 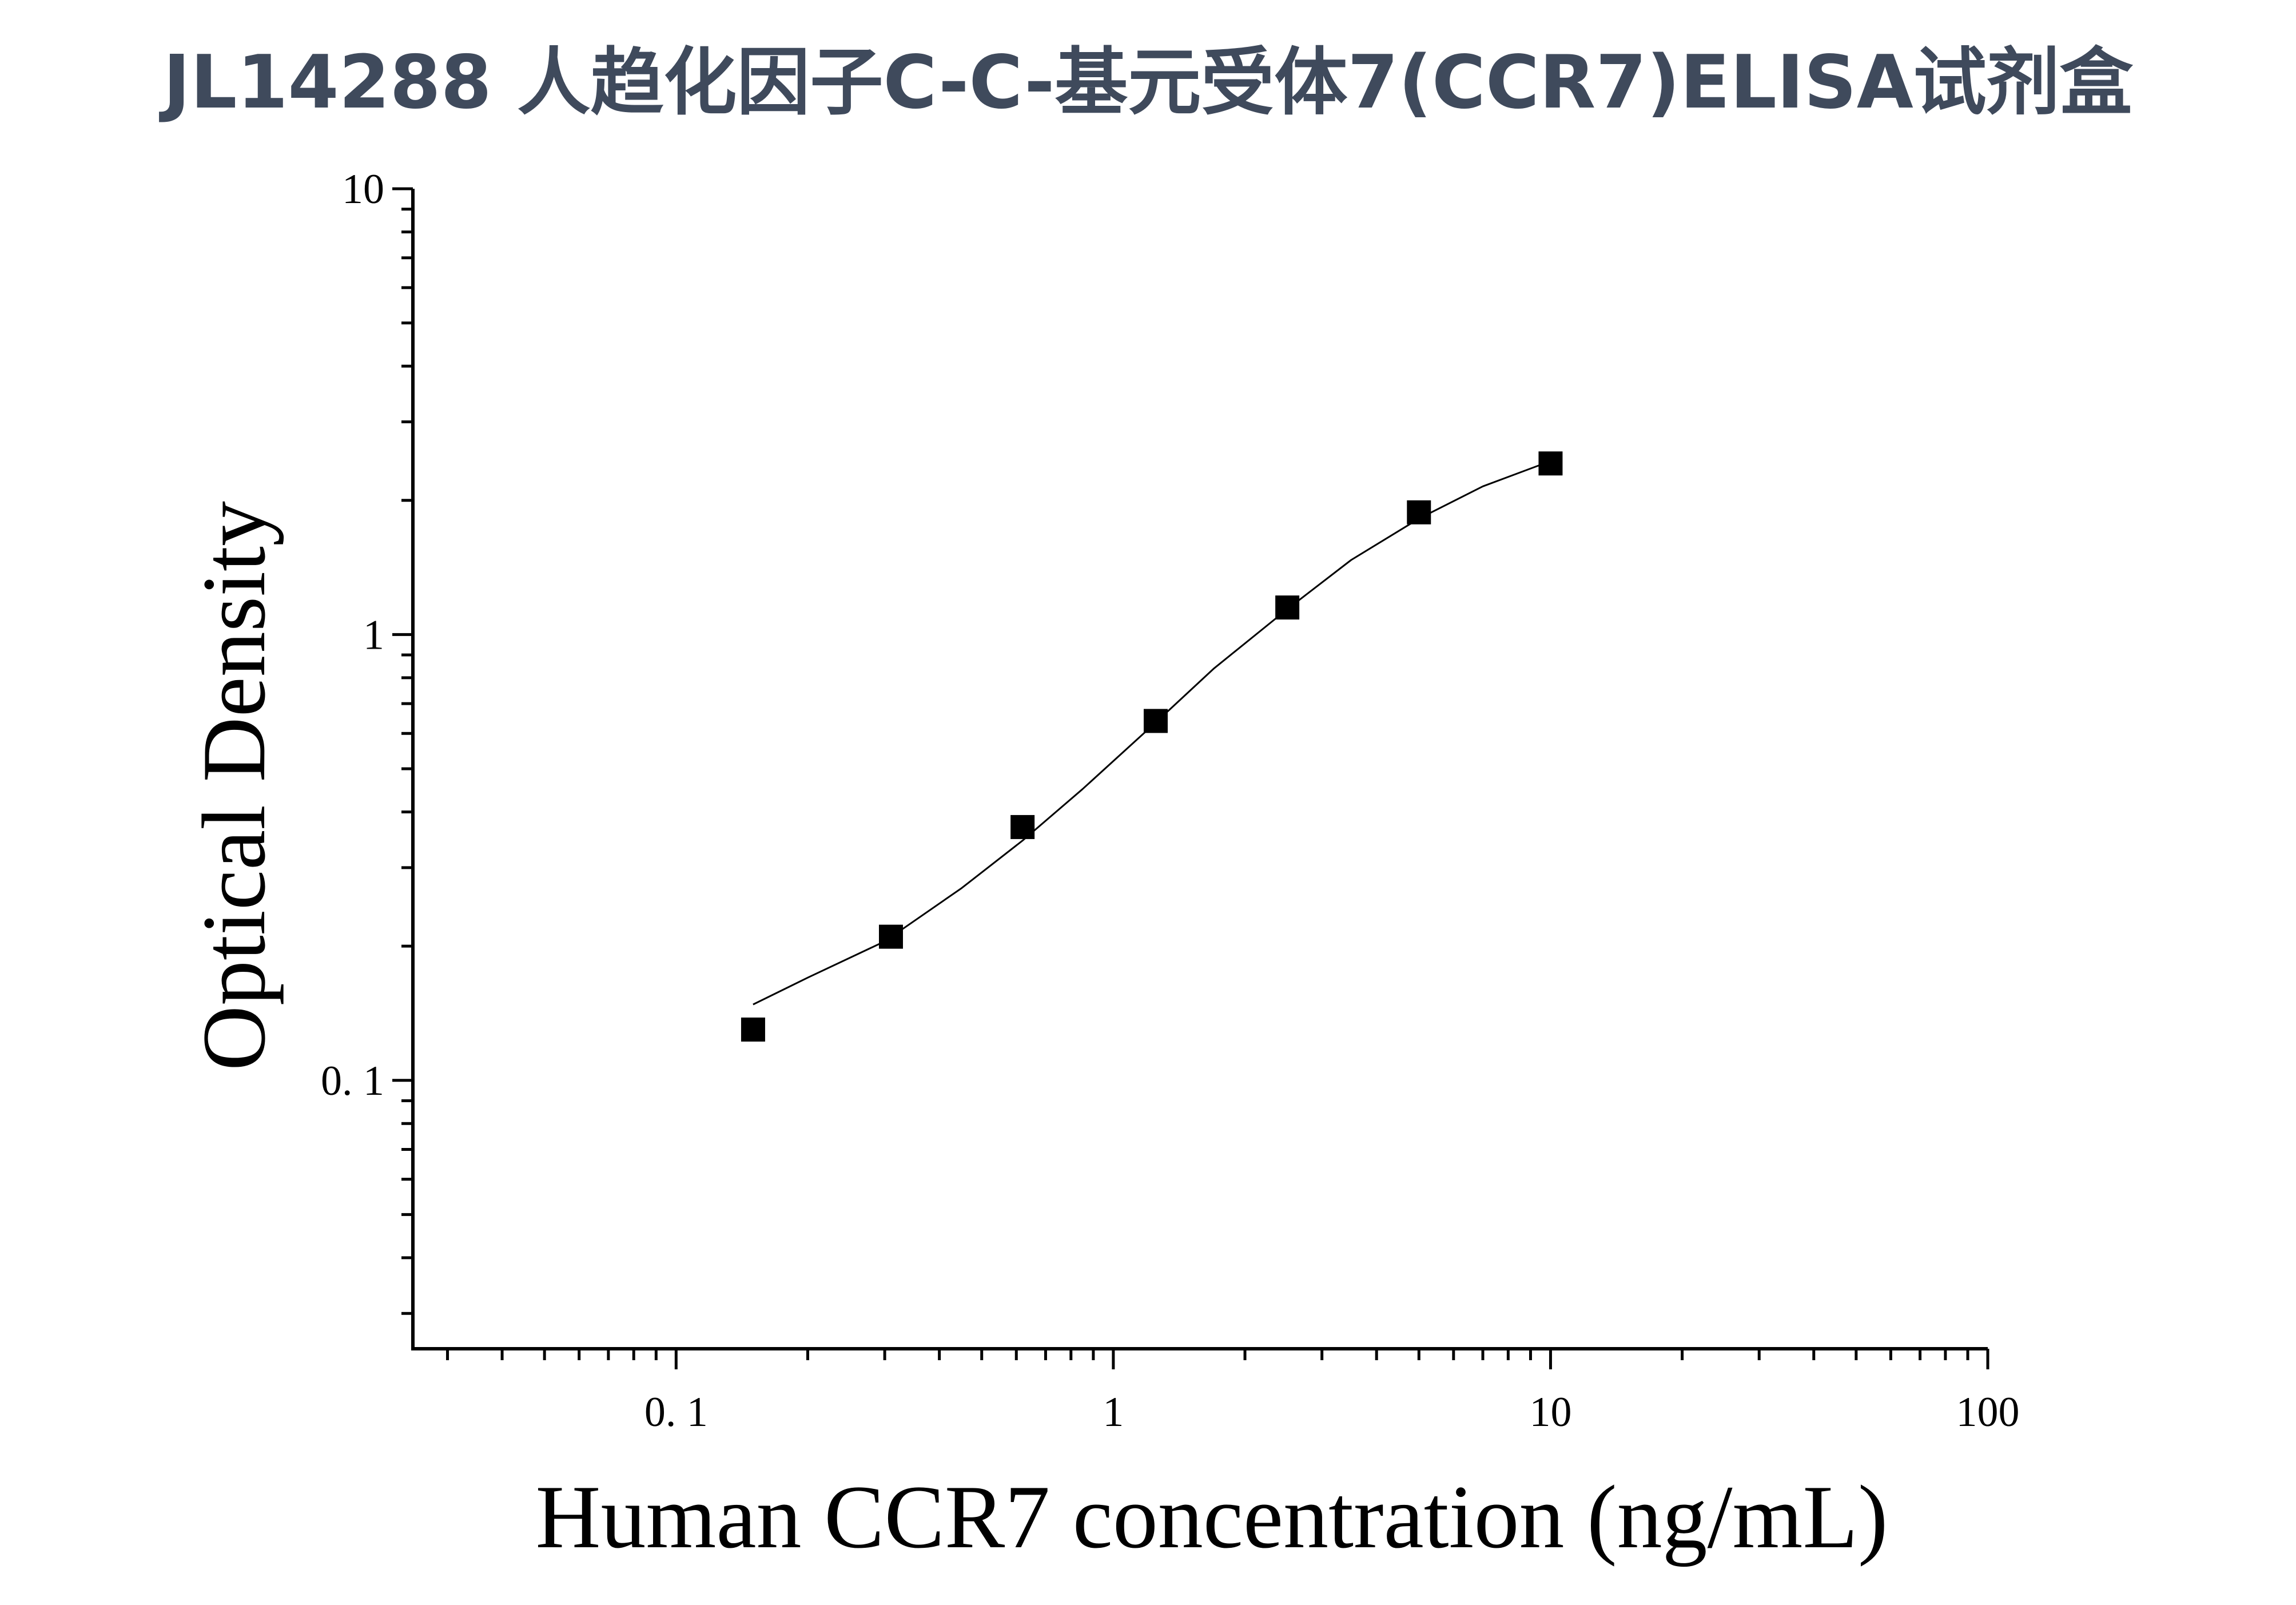 What do you see at coordinates (1152, 746) in the screenshot?
I see `data-points-layer` at bounding box center [1152, 746].